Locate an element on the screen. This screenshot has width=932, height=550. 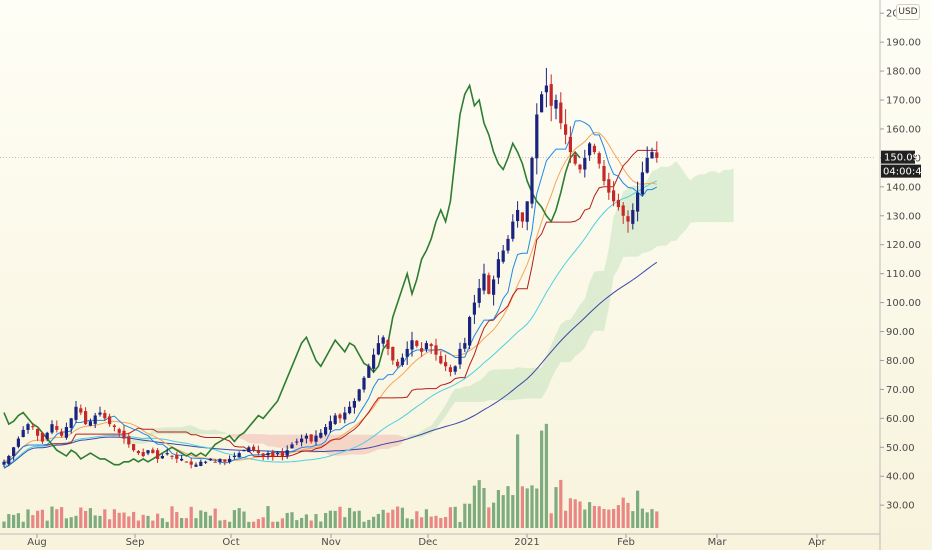
price-tag-box is located at coordinates (898, 157).